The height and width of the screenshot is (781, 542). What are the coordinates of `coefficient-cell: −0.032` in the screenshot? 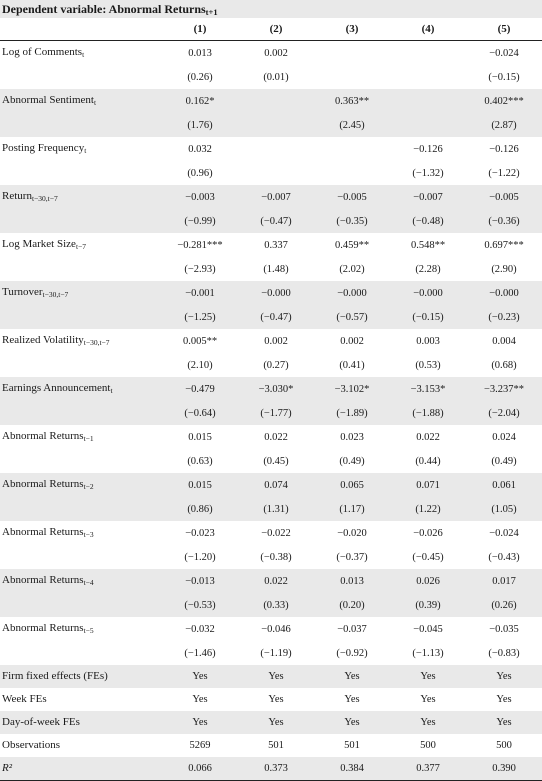 It's located at (200, 629).